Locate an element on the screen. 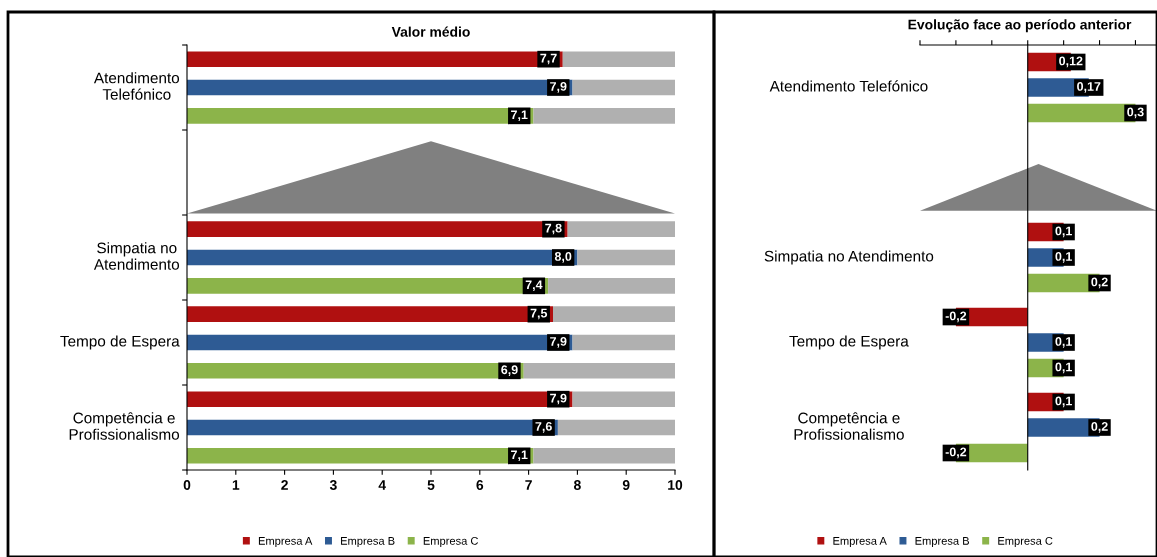  data-label: 8,0 is located at coordinates (563, 257).